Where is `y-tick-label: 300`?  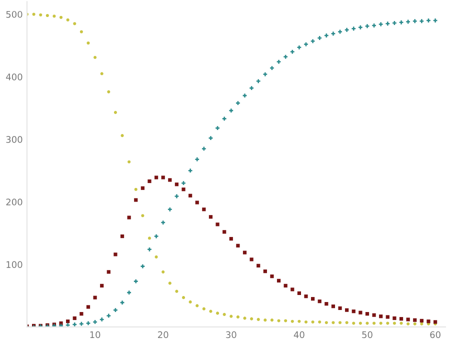 y-tick-label: 300 is located at coordinates (14, 139).